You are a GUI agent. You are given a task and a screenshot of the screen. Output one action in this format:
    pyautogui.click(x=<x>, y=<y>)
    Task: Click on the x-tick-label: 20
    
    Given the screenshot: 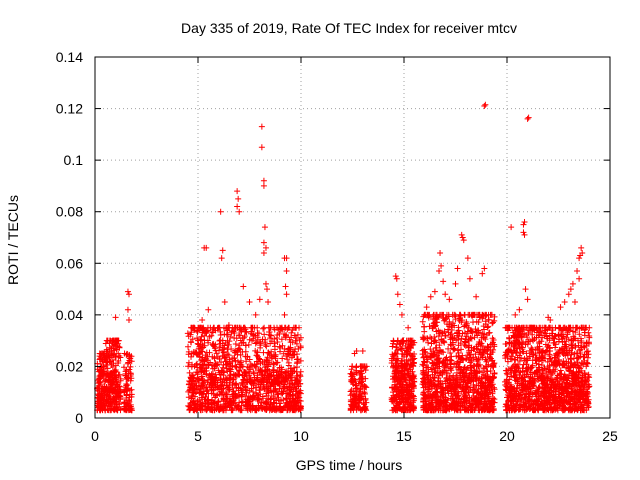 What is the action you would take?
    pyautogui.click(x=507, y=436)
    